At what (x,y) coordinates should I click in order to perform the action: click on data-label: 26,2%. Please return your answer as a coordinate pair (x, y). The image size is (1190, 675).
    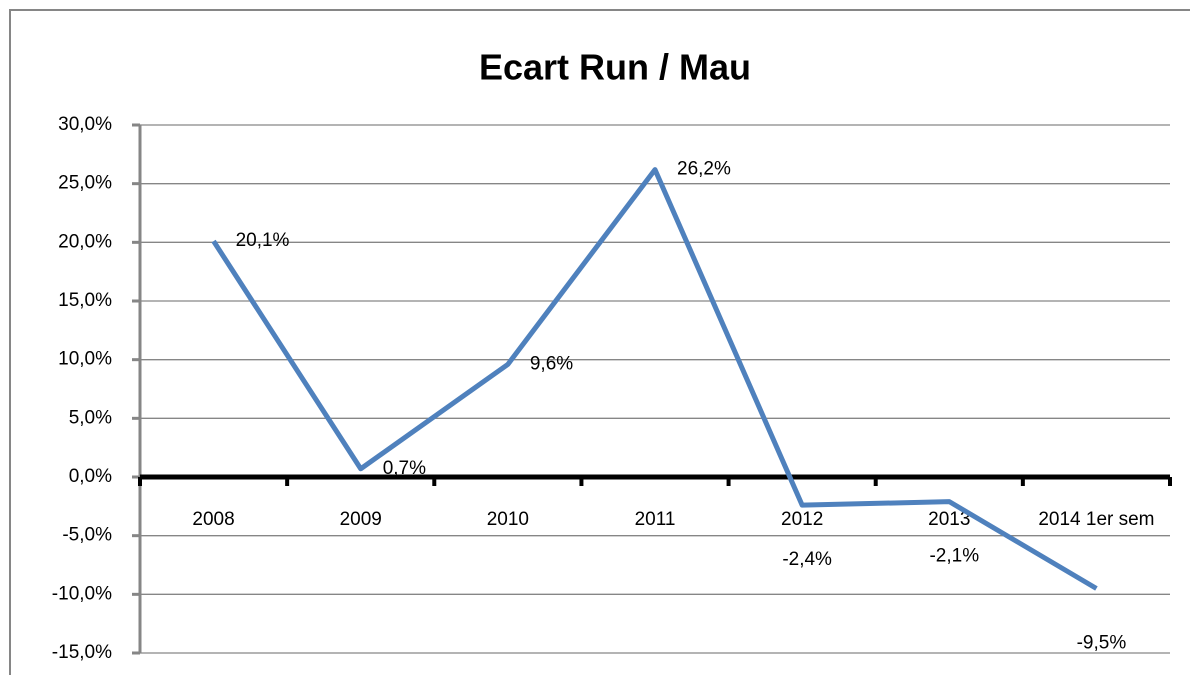
    Looking at the image, I should click on (704, 169).